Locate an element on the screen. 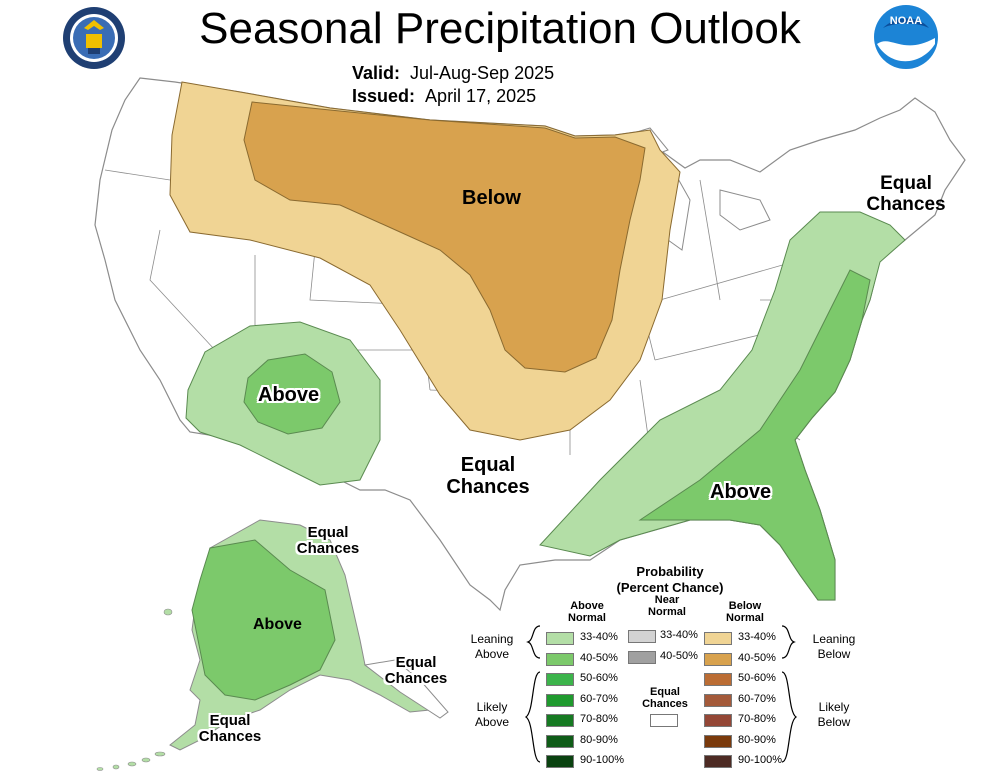  above_scale-label-5: 80-90% is located at coordinates (599, 739).